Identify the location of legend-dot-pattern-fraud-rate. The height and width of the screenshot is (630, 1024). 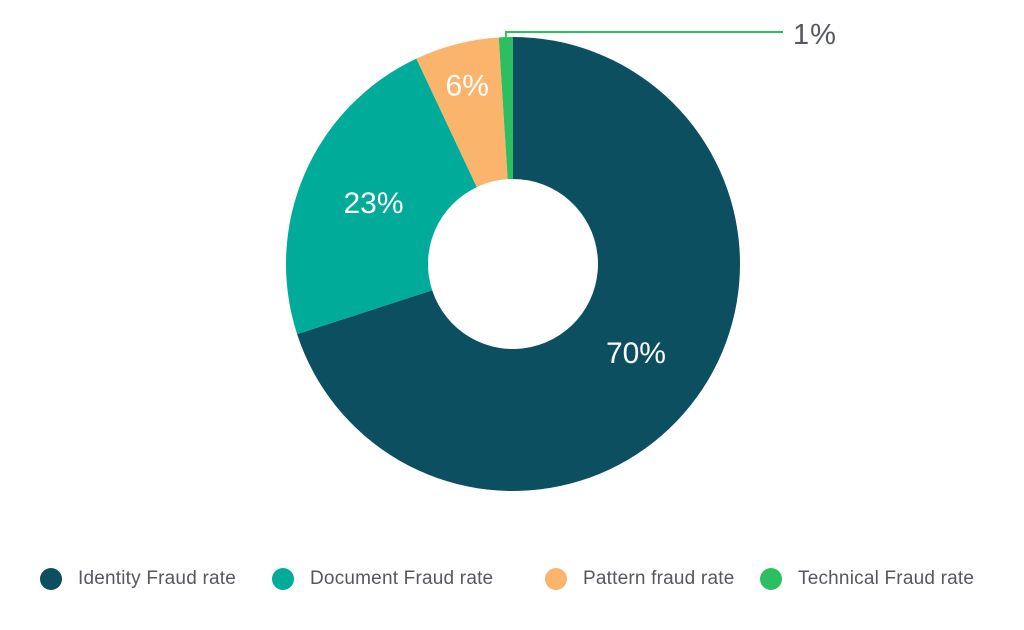
(556, 579).